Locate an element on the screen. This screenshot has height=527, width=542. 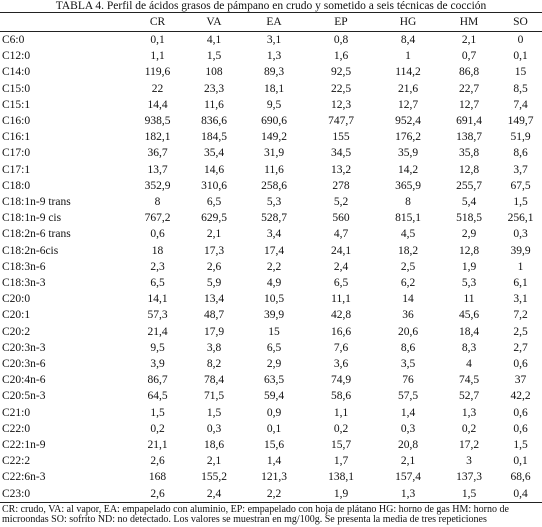
cell-value: 15,7 is located at coordinates (341, 445).